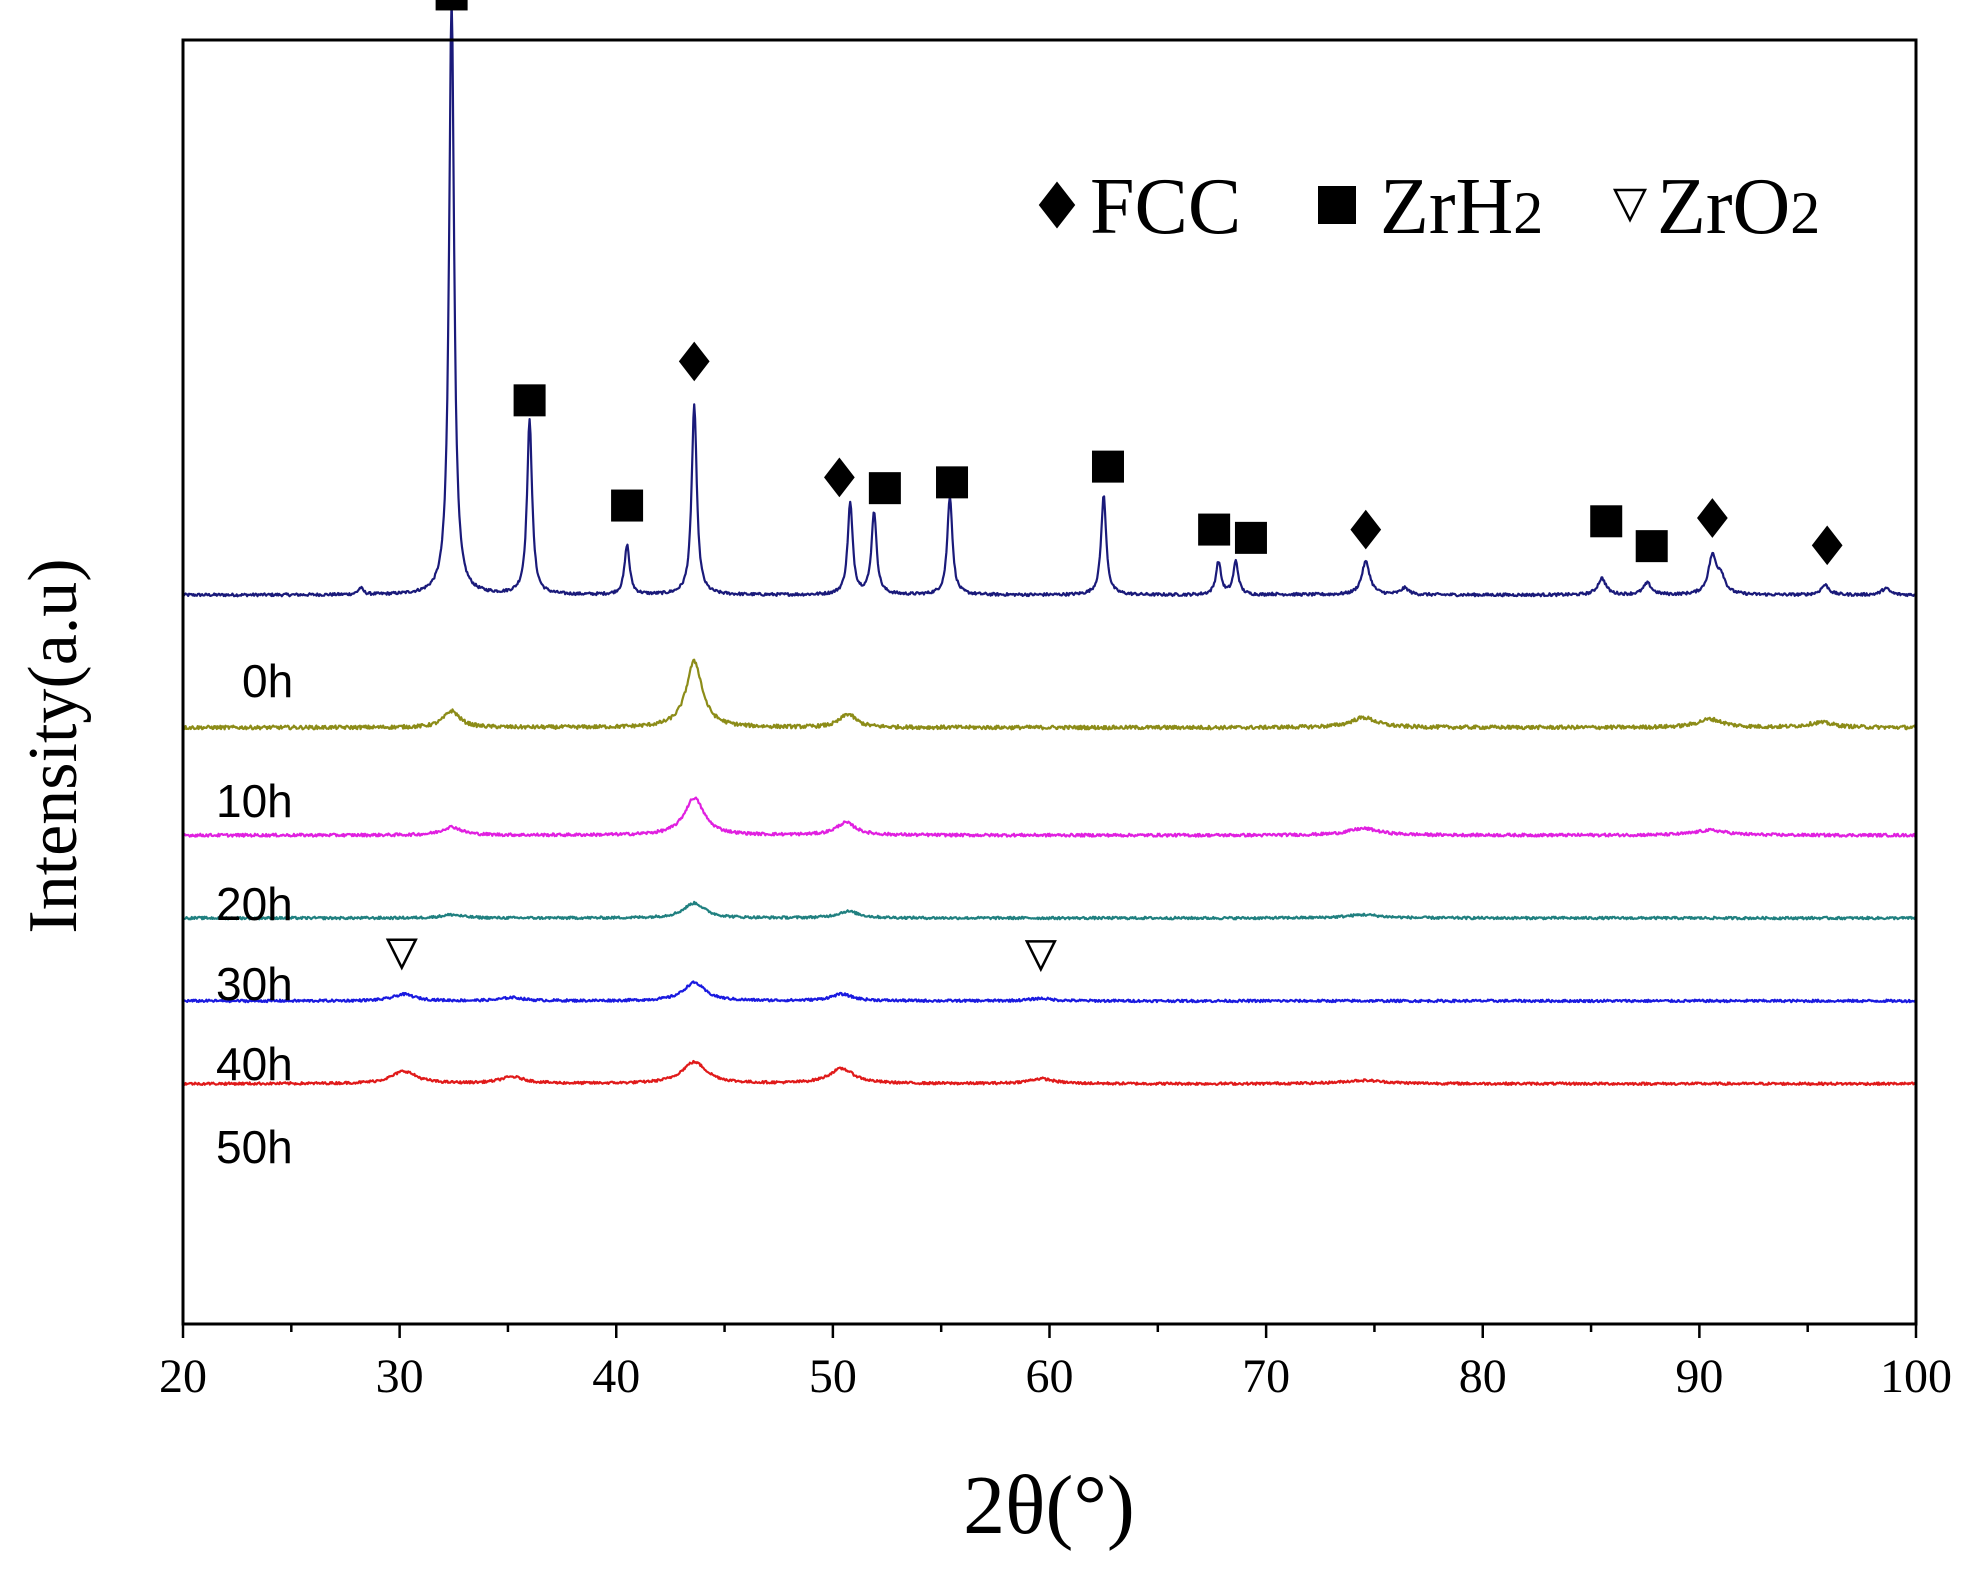 The height and width of the screenshot is (1571, 1971). What do you see at coordinates (254, 1147) in the screenshot?
I see `series-label-50h: 50h` at bounding box center [254, 1147].